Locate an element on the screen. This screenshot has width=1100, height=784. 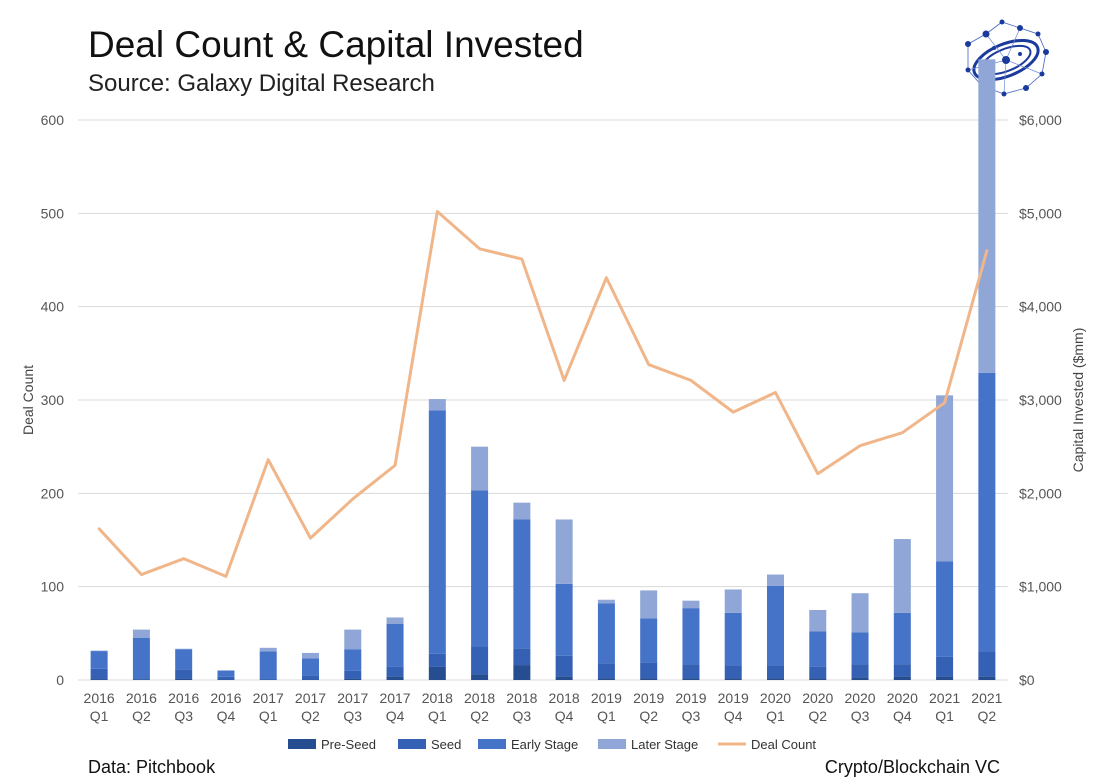
chart-title: Deal Count & Capital Invested is located at coordinates (336, 44).